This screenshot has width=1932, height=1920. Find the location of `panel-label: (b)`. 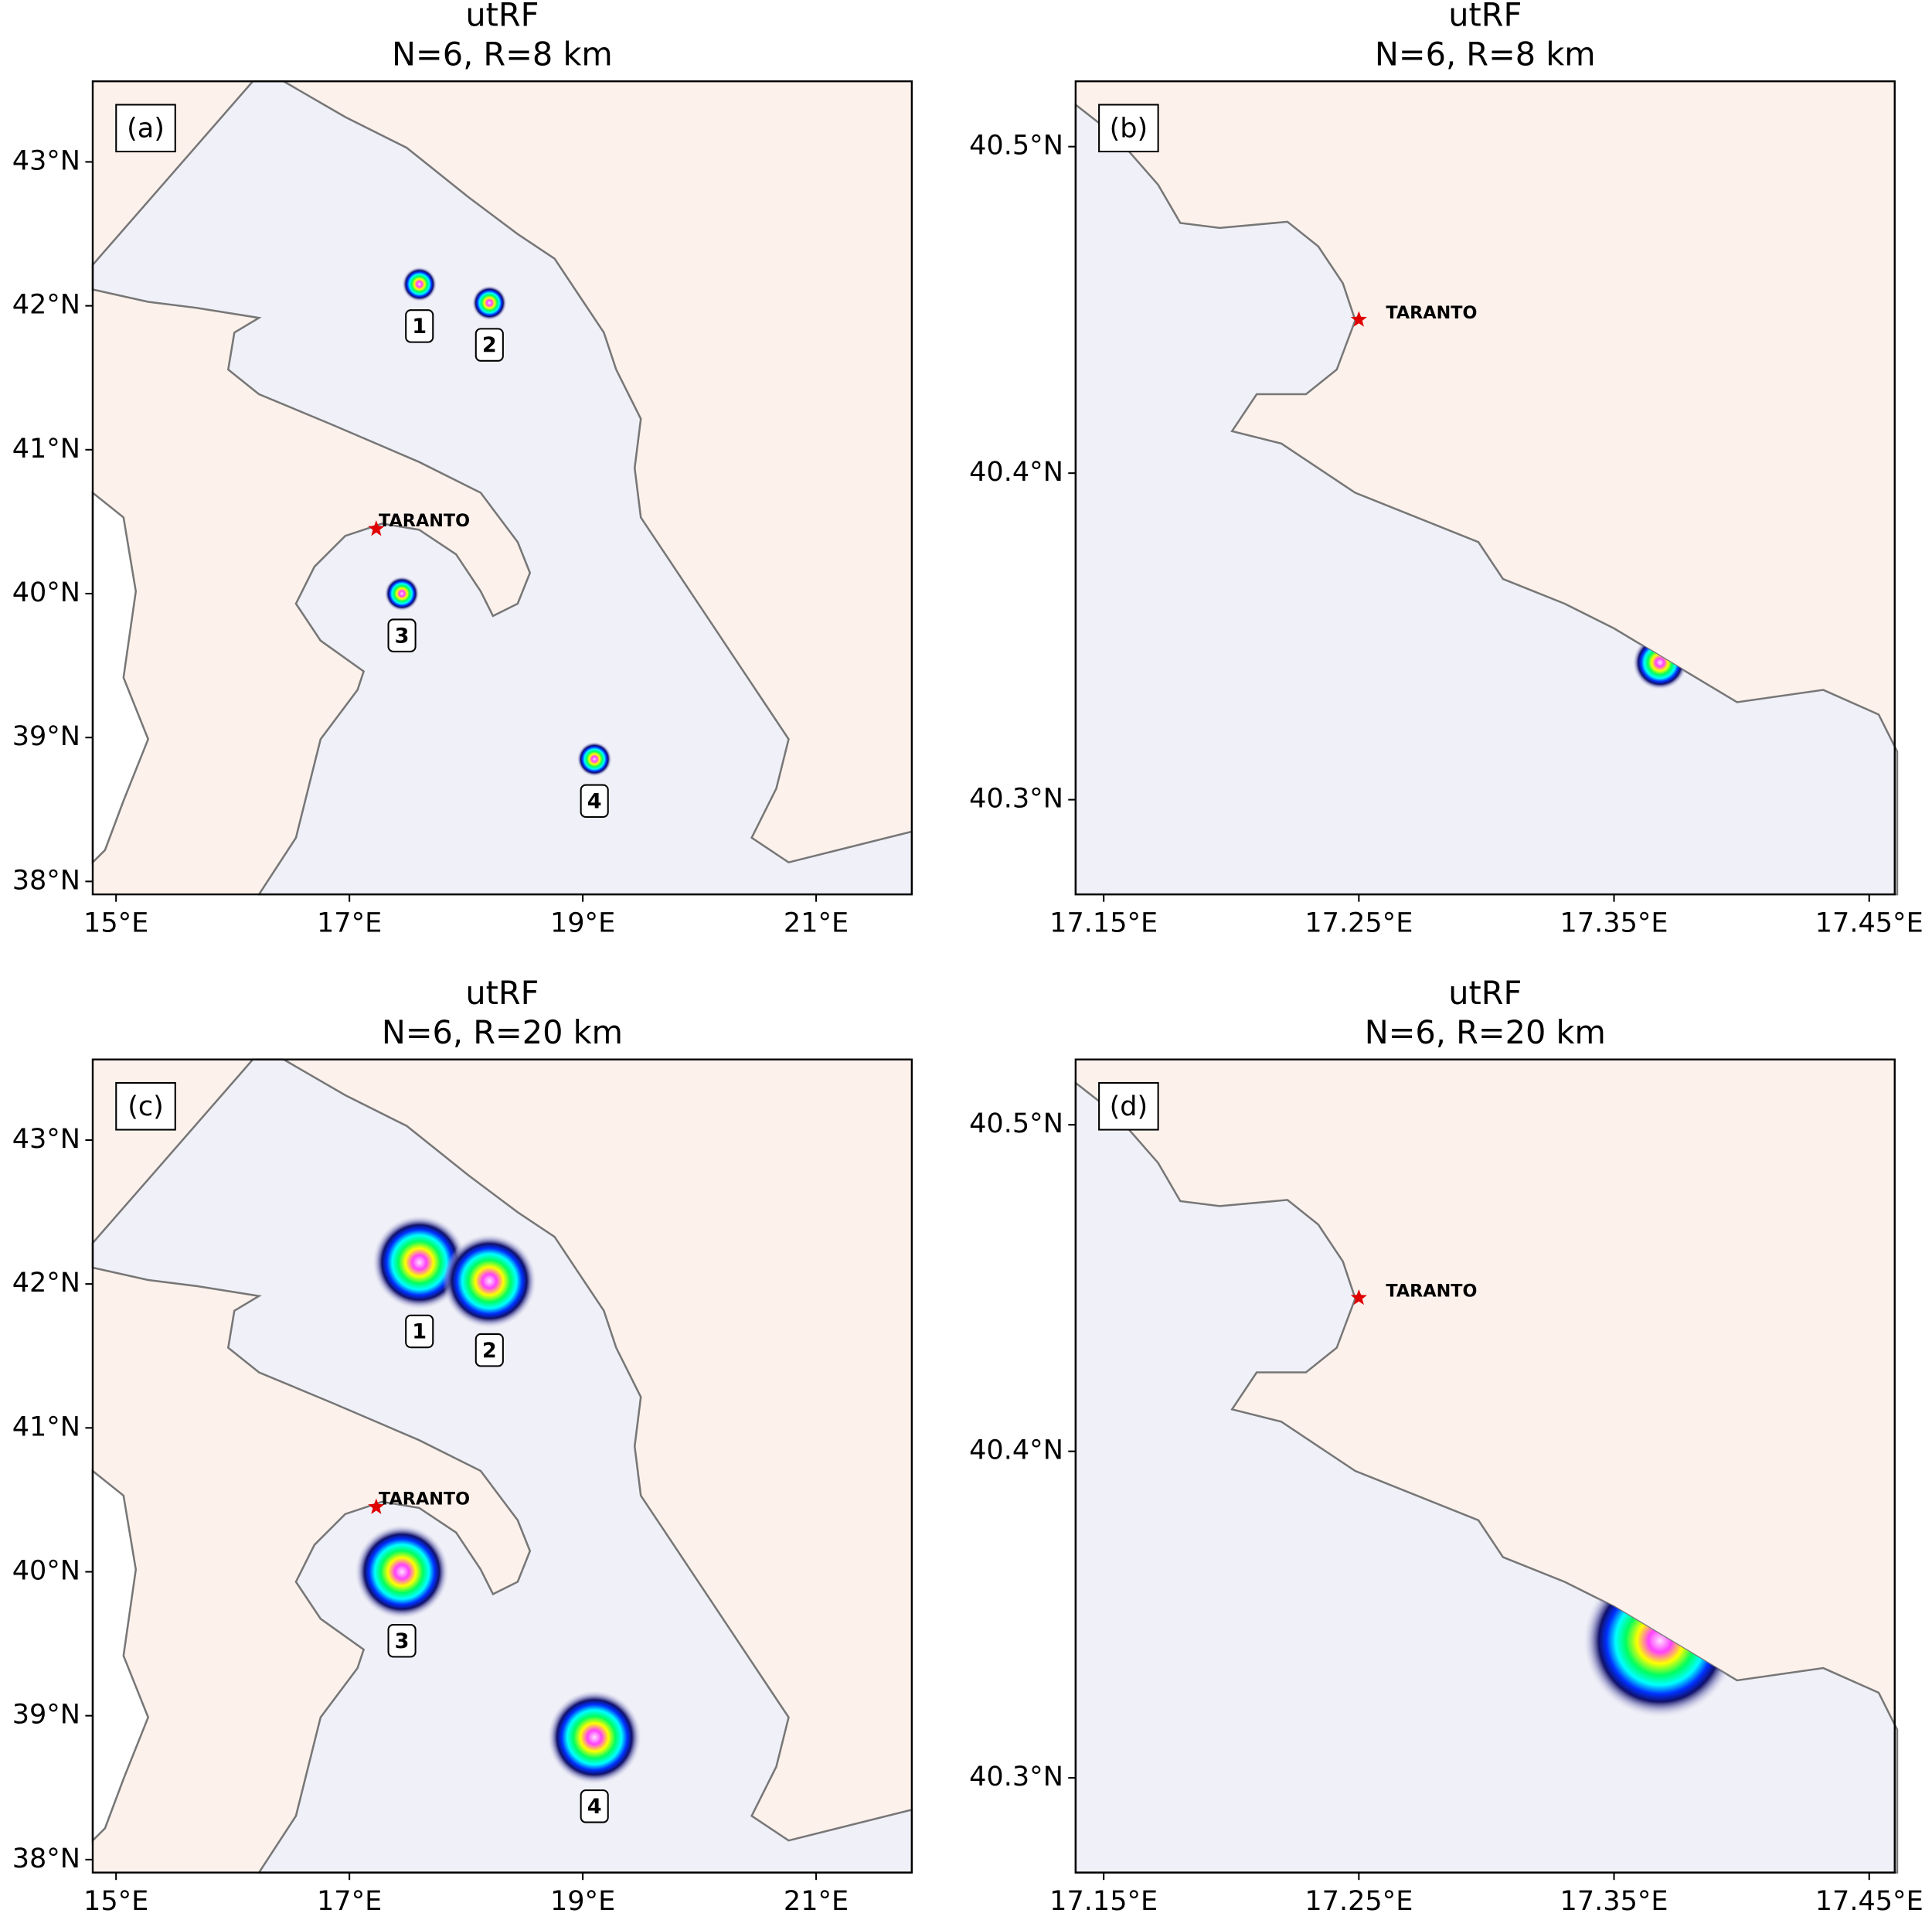

panel-label: (b) is located at coordinates (1129, 128).